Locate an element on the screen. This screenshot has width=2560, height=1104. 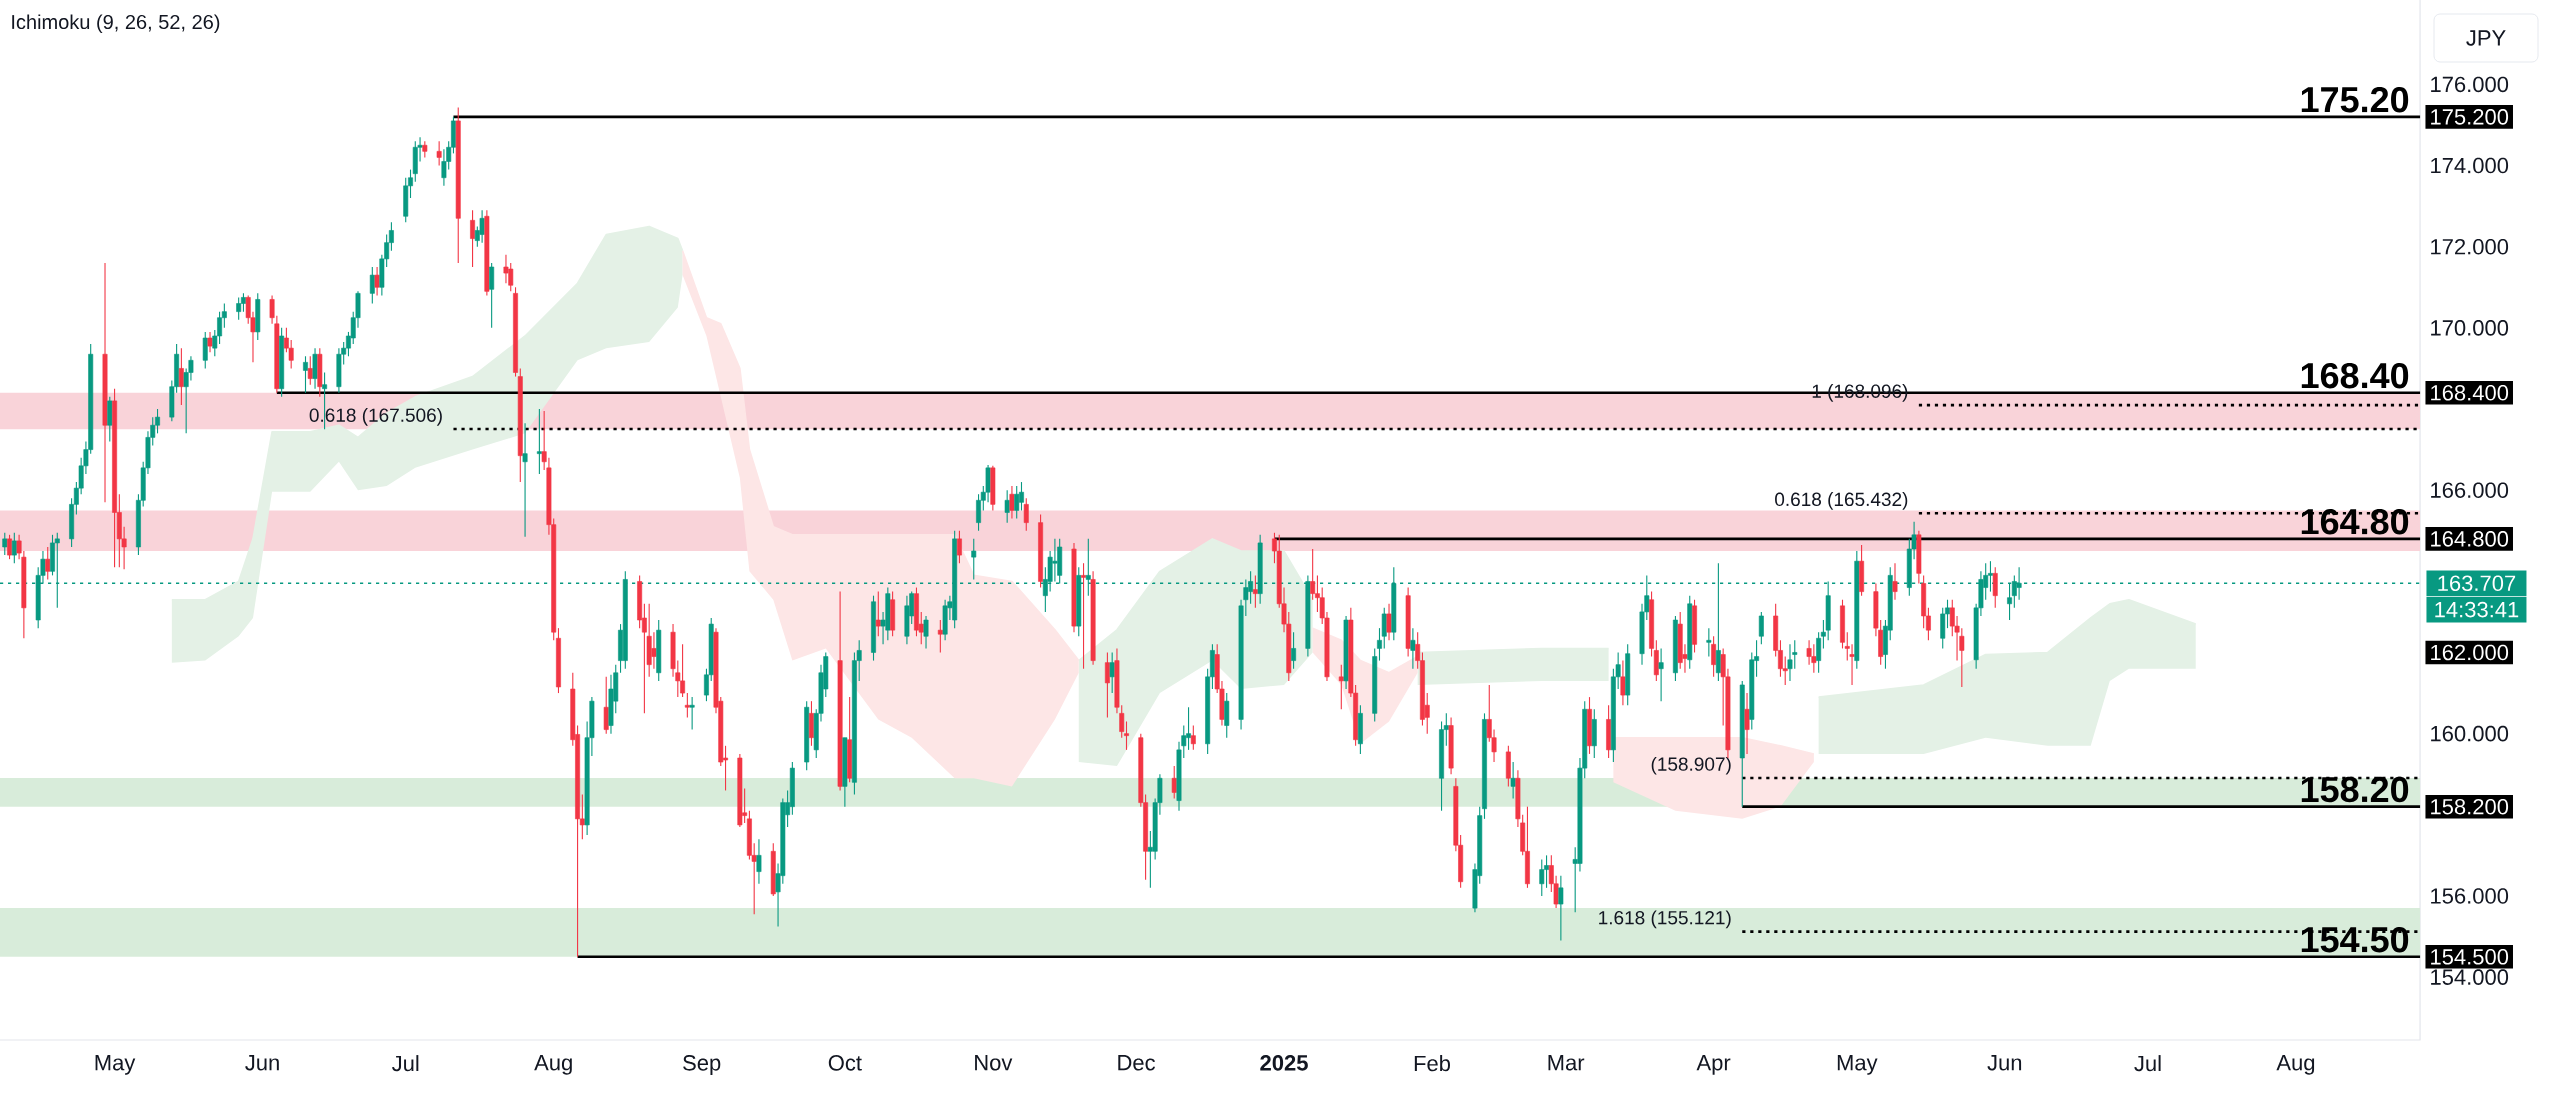
y-tick-label: 154.000 is located at coordinates (2470, 977).